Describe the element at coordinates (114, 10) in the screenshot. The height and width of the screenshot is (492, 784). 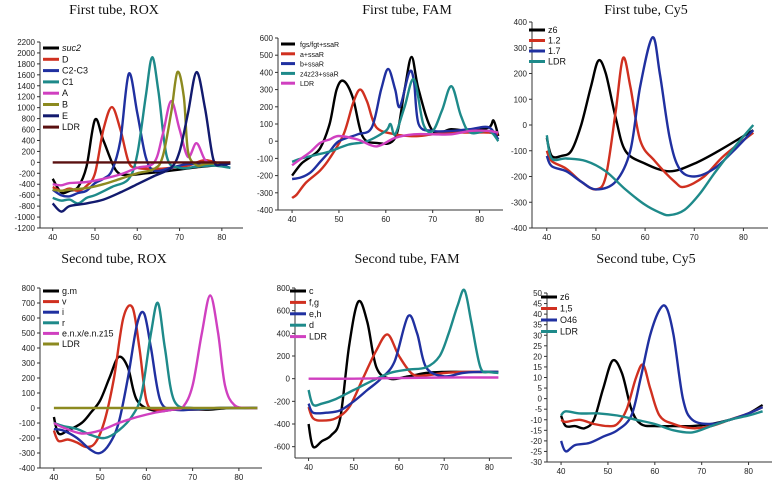
I see `chart-title: First tube, ROX` at that location.